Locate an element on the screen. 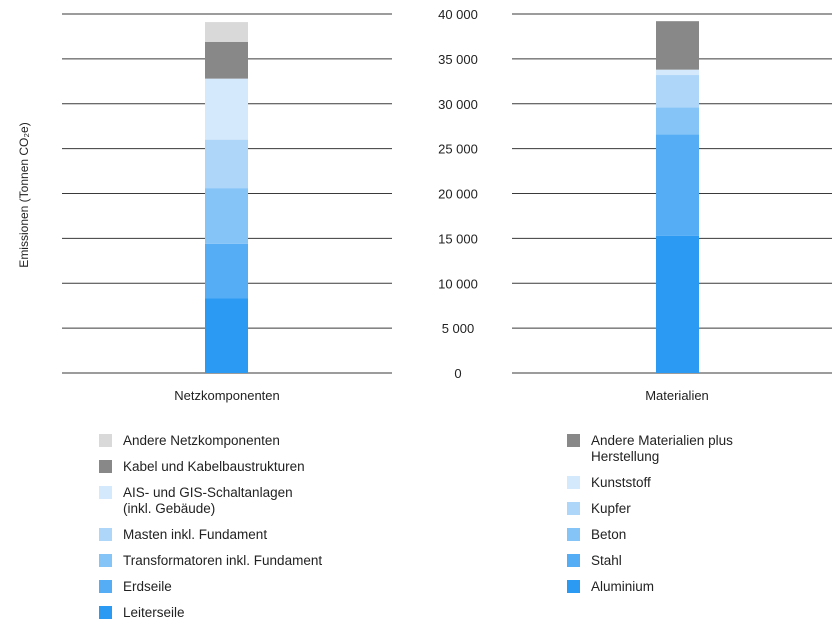  bar-segment-leiterseile is located at coordinates (226, 335).